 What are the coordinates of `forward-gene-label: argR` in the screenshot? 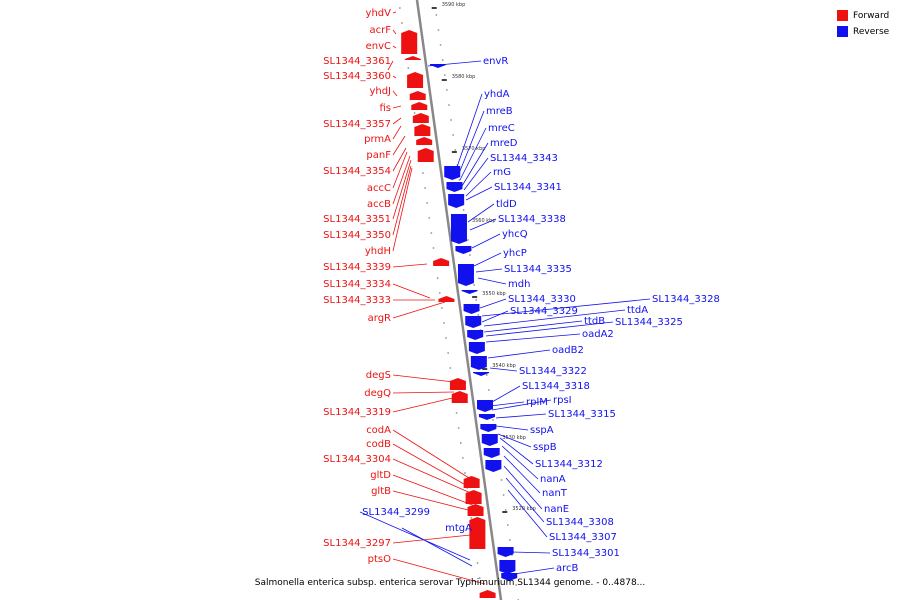 It's located at (379, 318).